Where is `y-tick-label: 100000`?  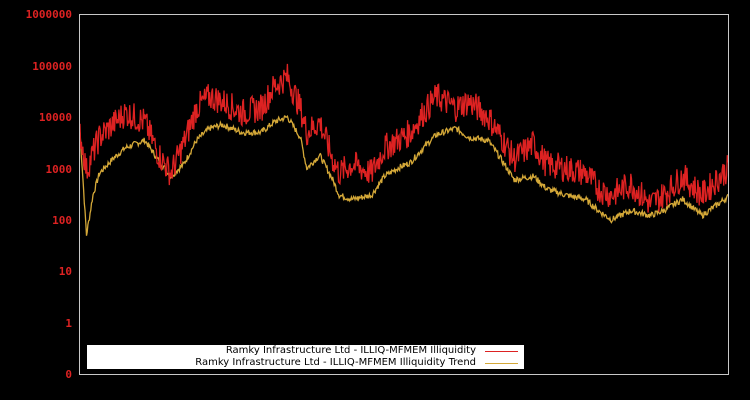
y-tick-label: 100000 is located at coordinates (52, 66).